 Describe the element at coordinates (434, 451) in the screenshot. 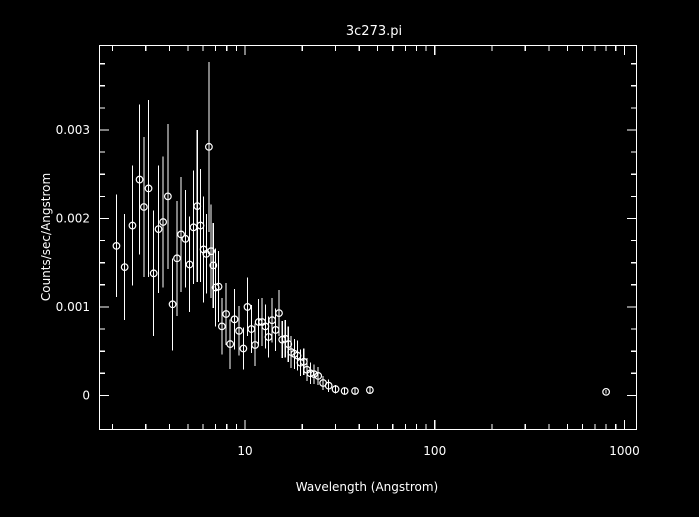

I see `x-tick-label: 100` at that location.